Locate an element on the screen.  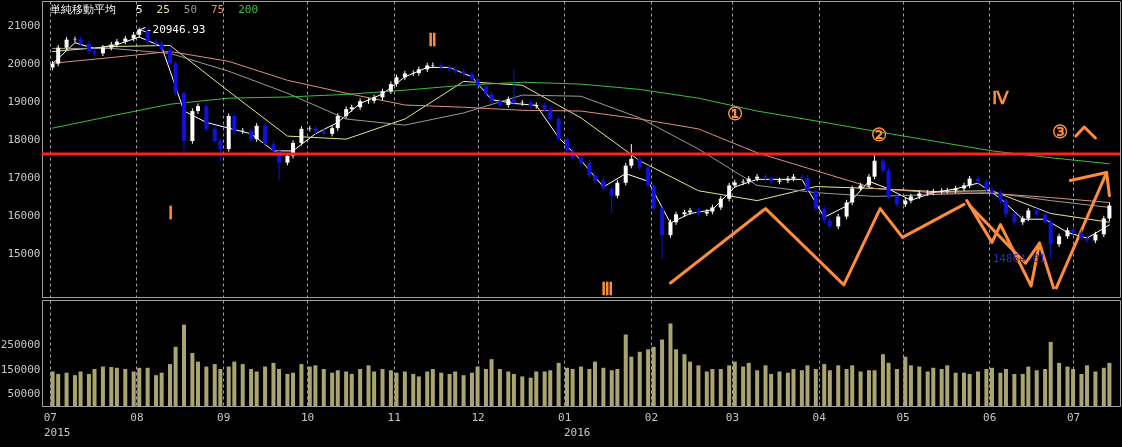
annotation: Ⅱ is located at coordinates (432, 39).